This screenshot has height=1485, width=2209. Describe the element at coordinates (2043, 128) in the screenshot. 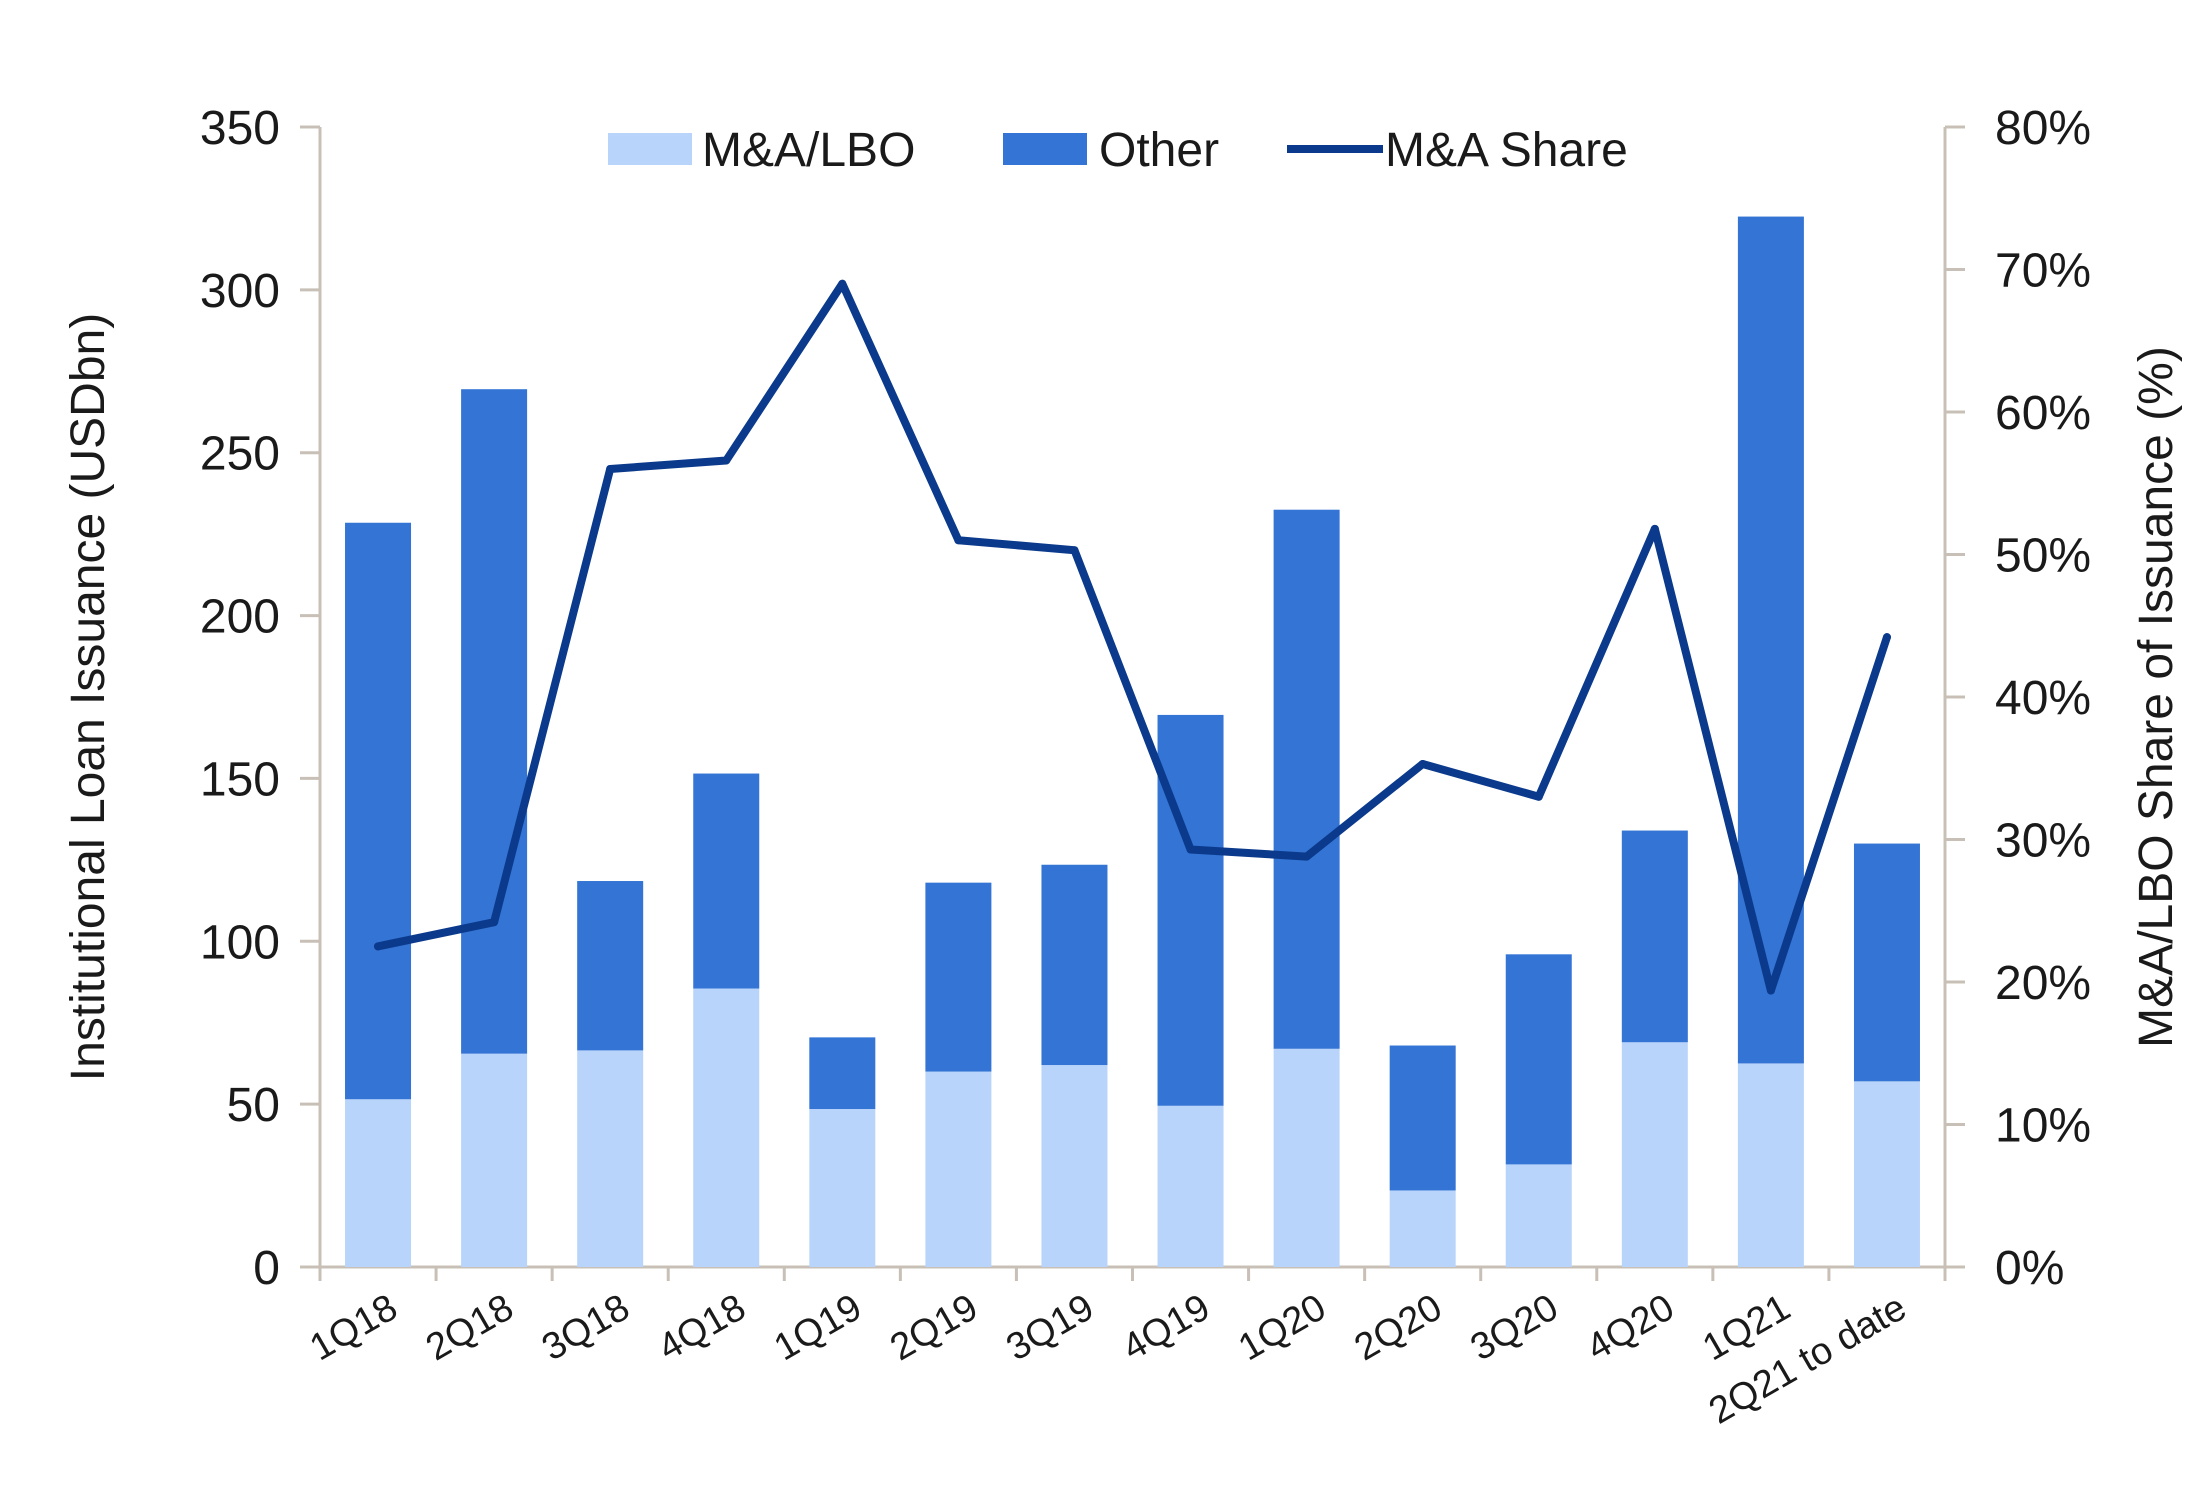

I see `right-axis-tick-label: 80%` at that location.